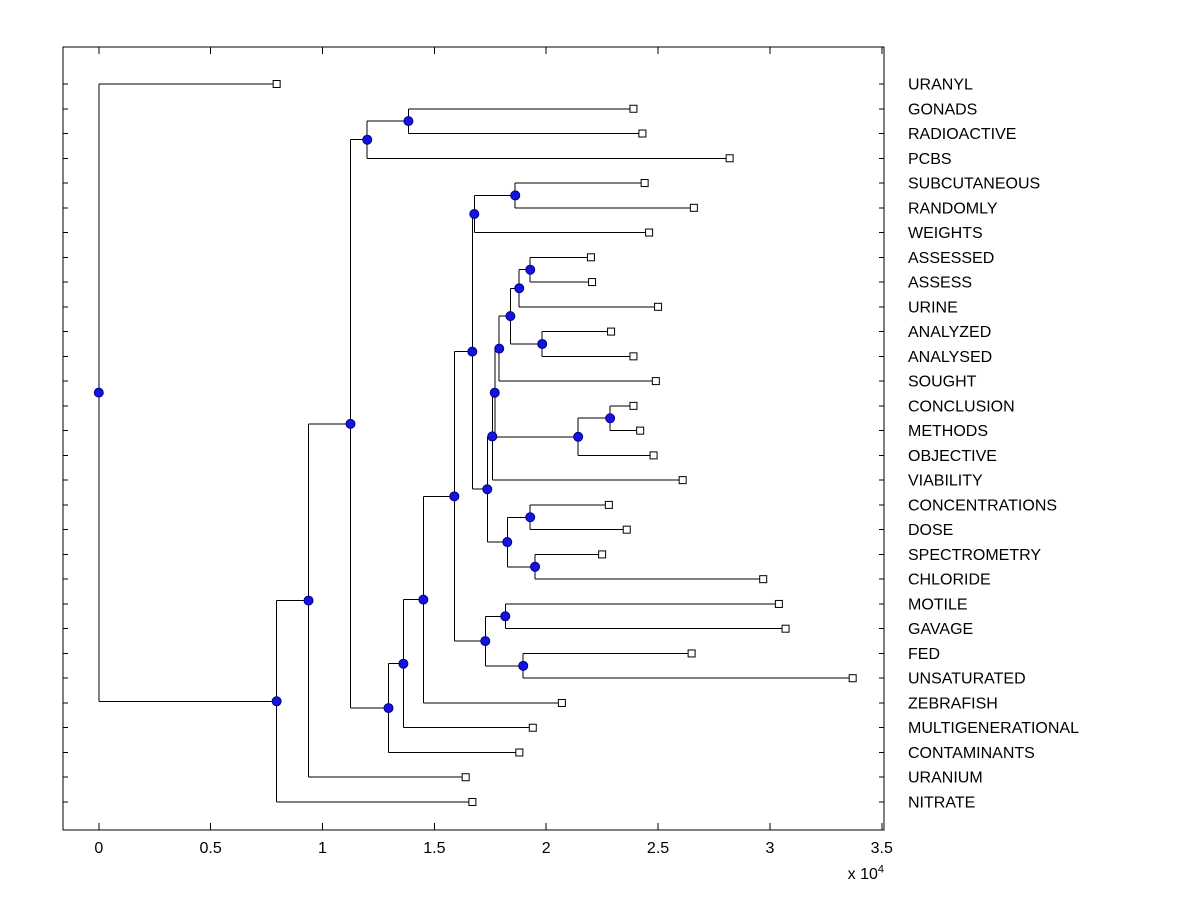  What do you see at coordinates (961, 406) in the screenshot?
I see `leaf-label: CONCLUSION` at bounding box center [961, 406].